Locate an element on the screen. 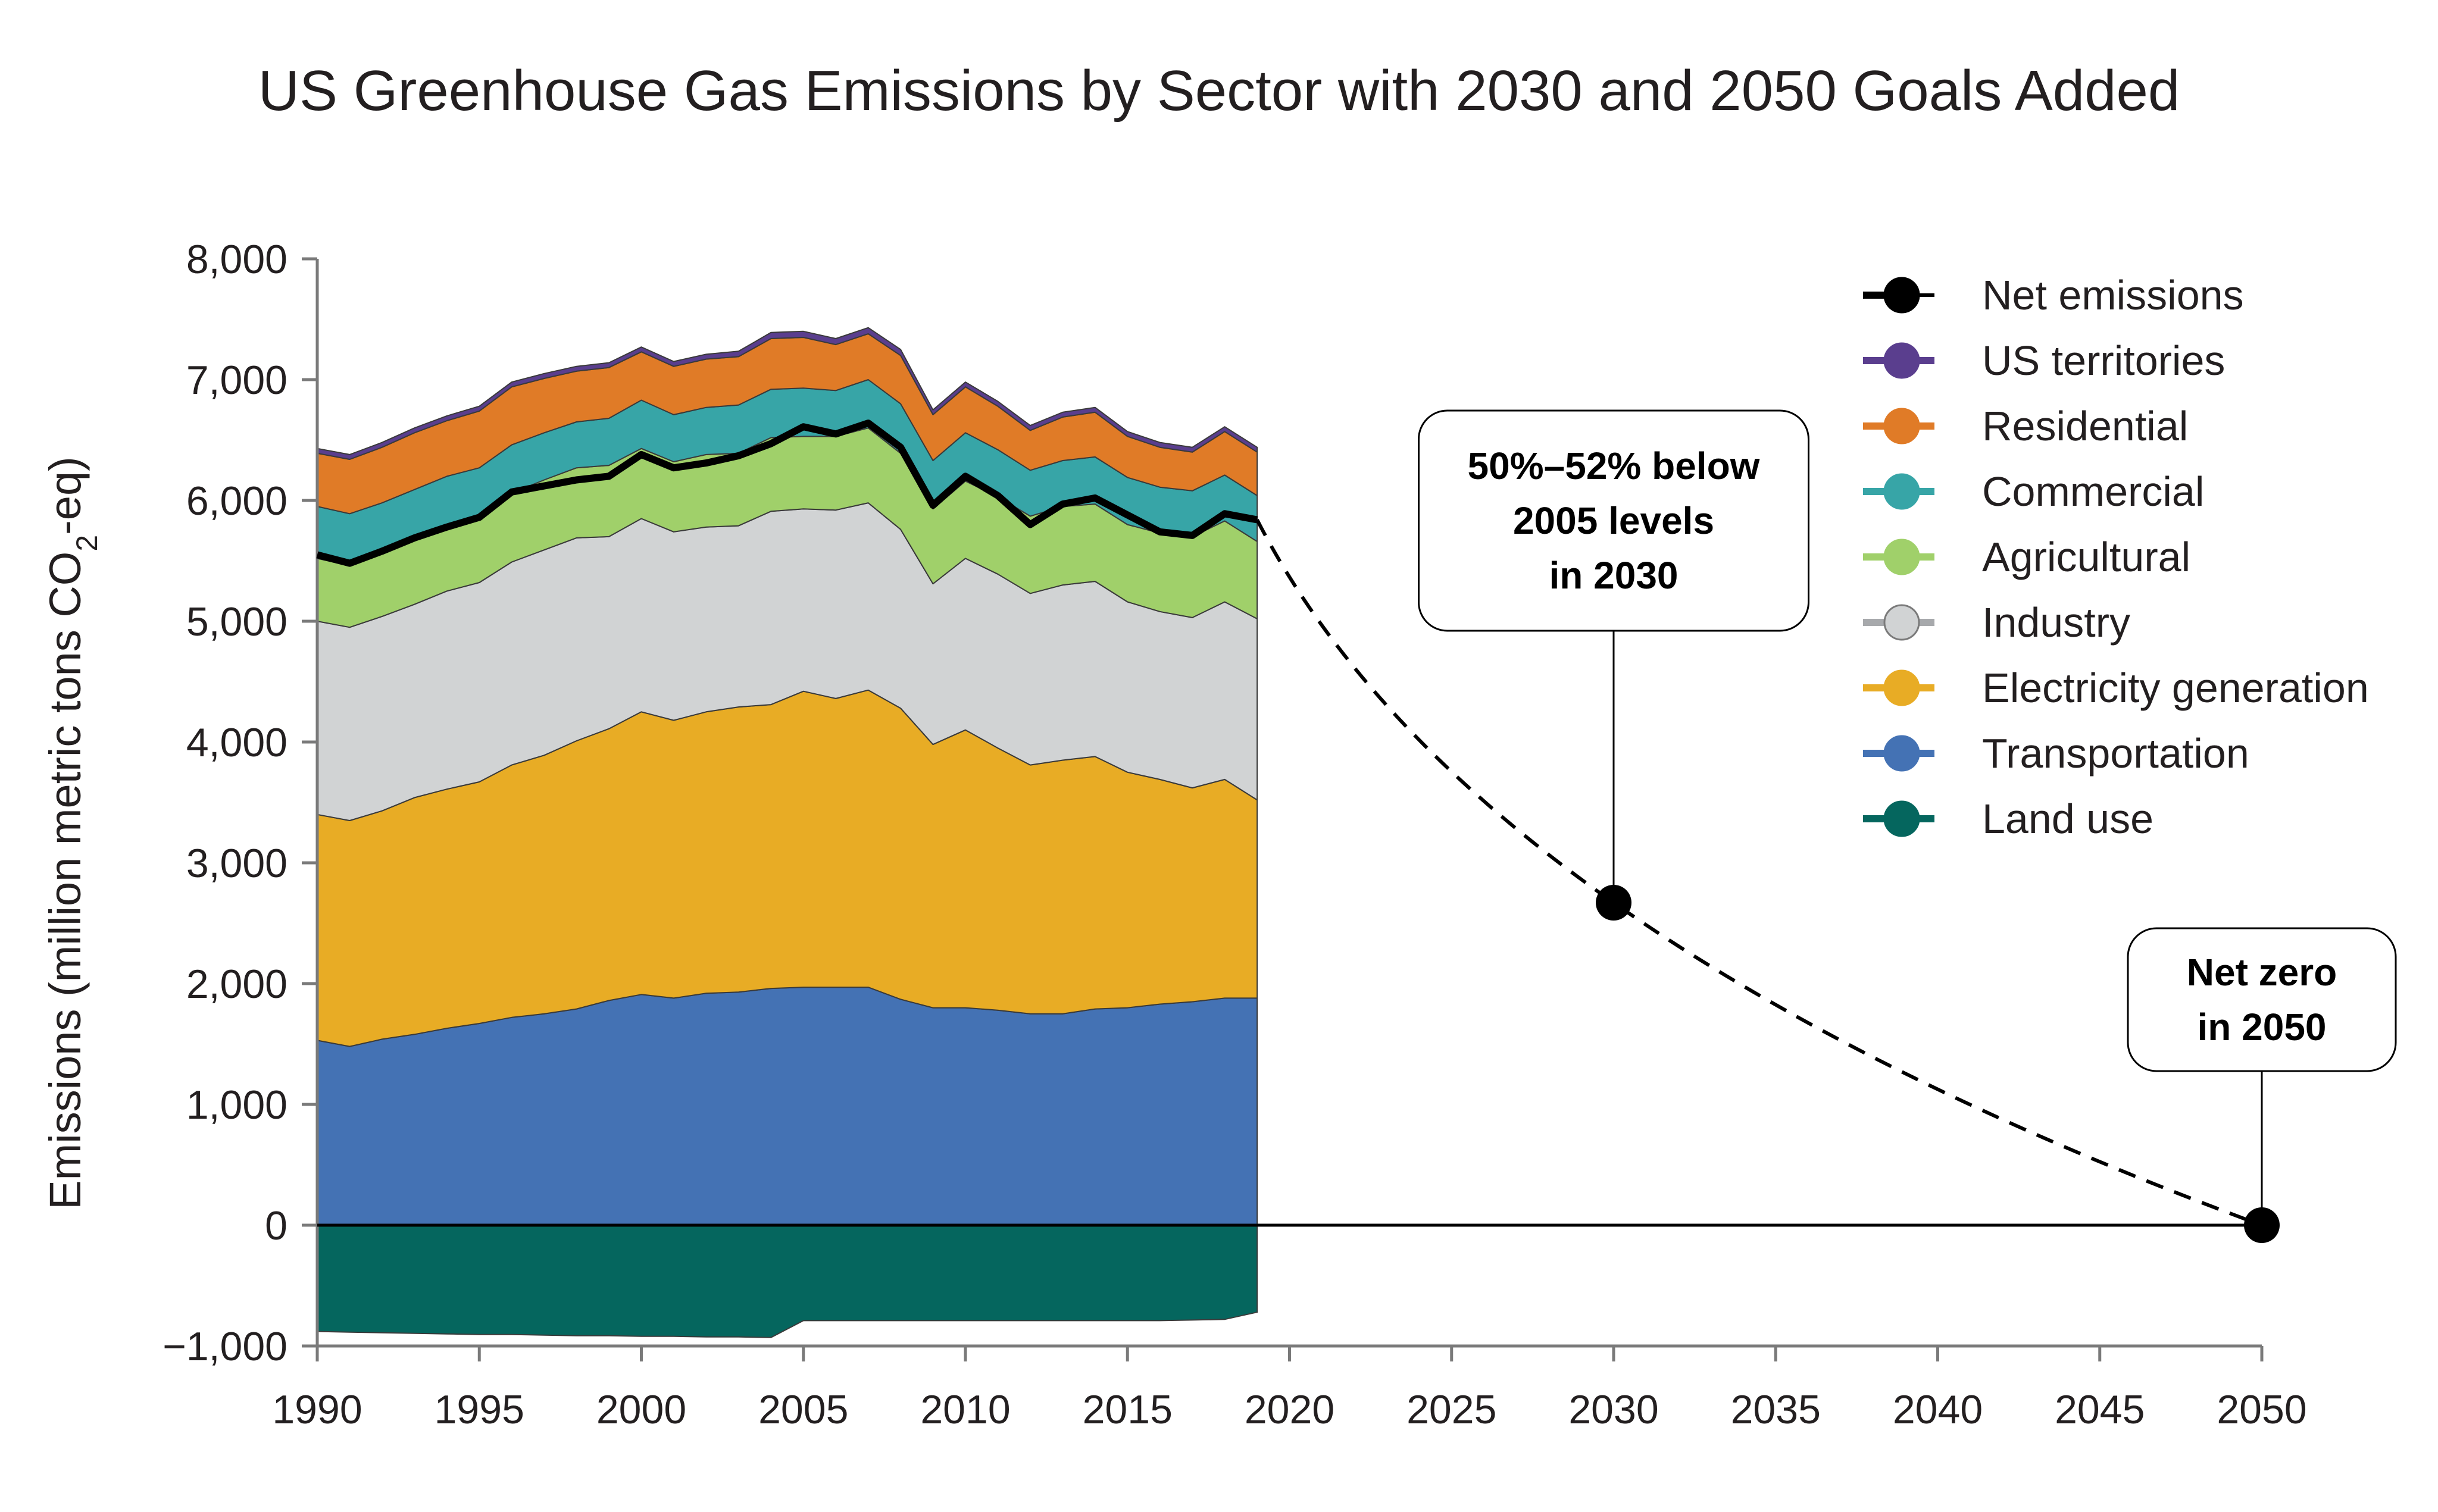 This screenshot has height=1512, width=2438. x-tick-label: 2045 is located at coordinates (2100, 1409).